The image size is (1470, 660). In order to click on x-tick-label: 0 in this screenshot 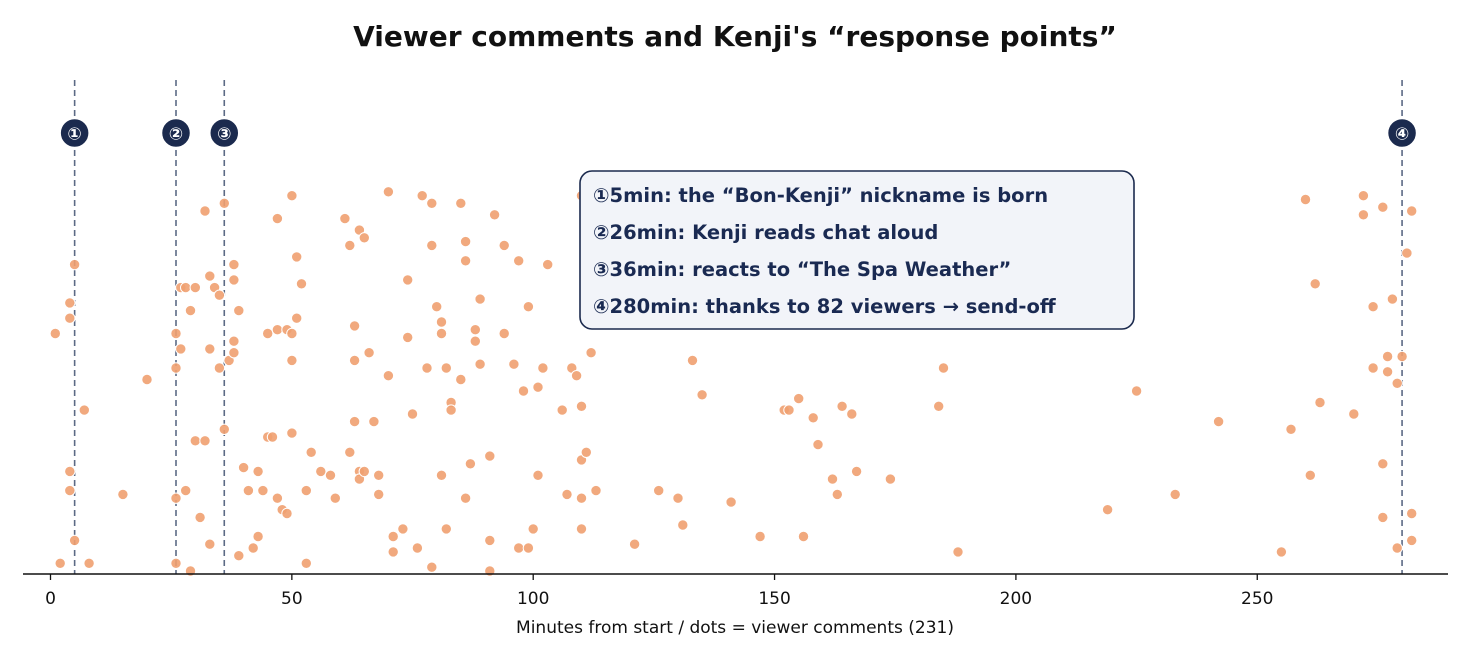, I will do `click(50, 599)`.